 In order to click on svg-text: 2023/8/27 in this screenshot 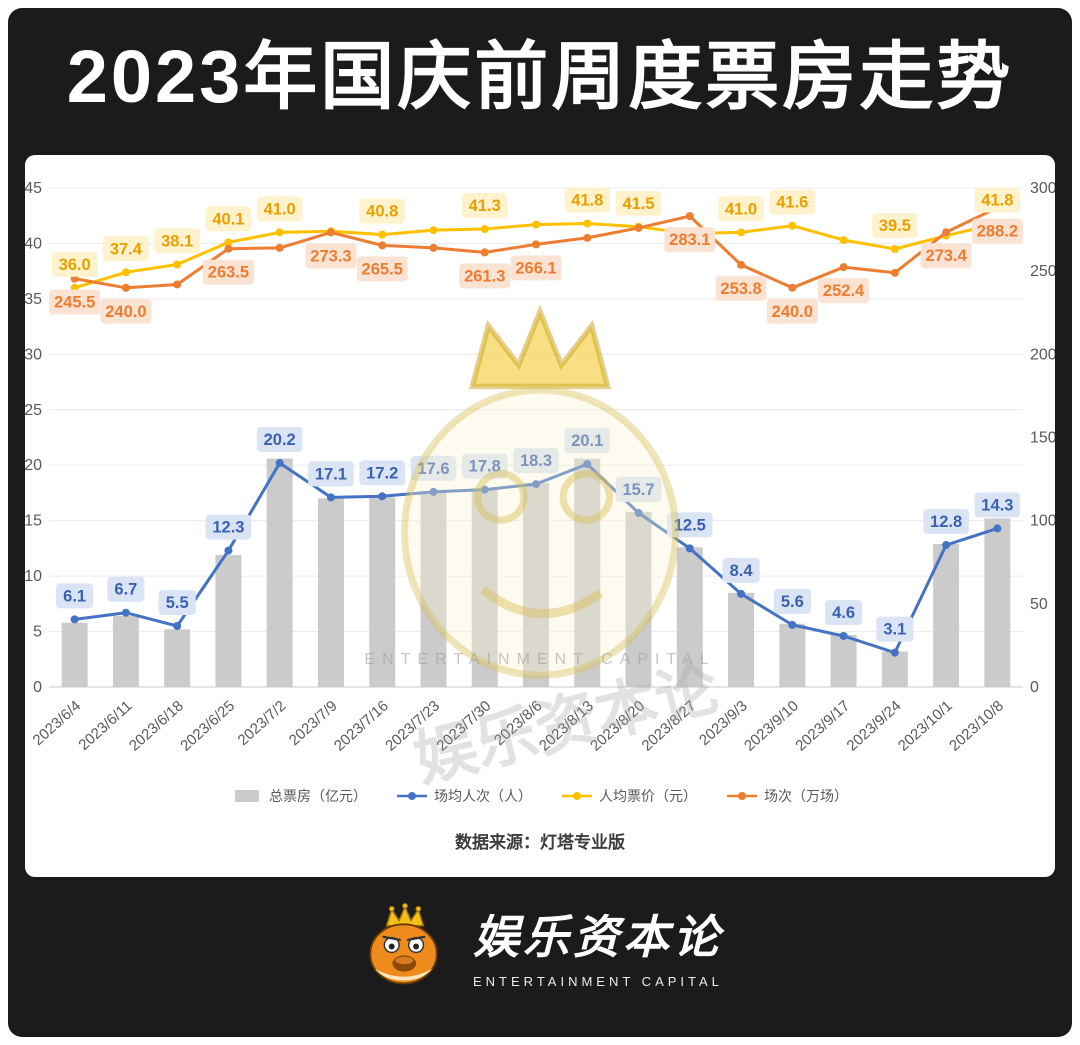, I will do `click(668, 725)`.